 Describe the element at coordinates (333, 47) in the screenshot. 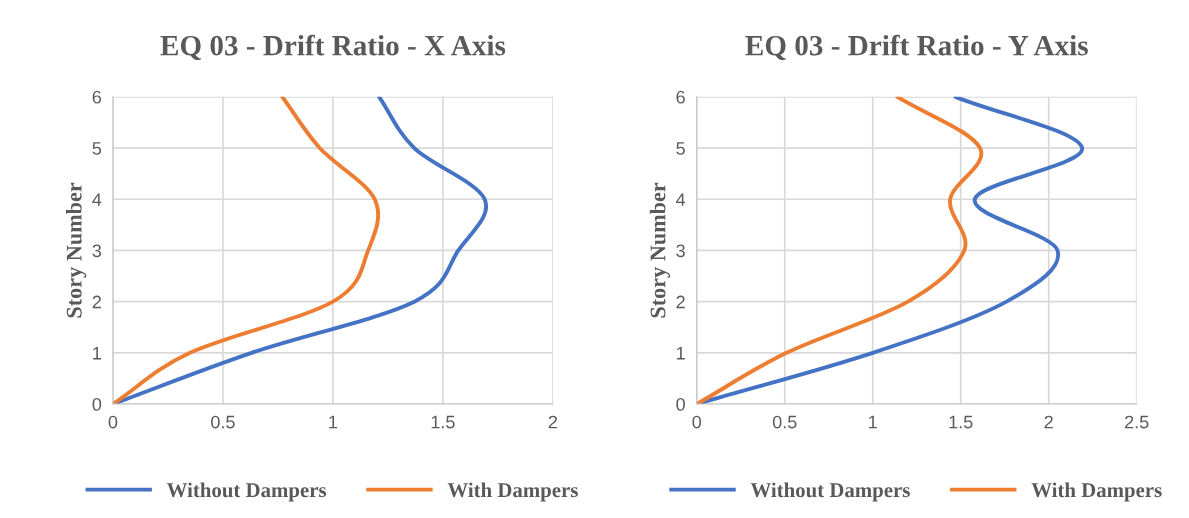

I see `chart-title: EQ 03 - Drift Ratio - X Axis` at that location.